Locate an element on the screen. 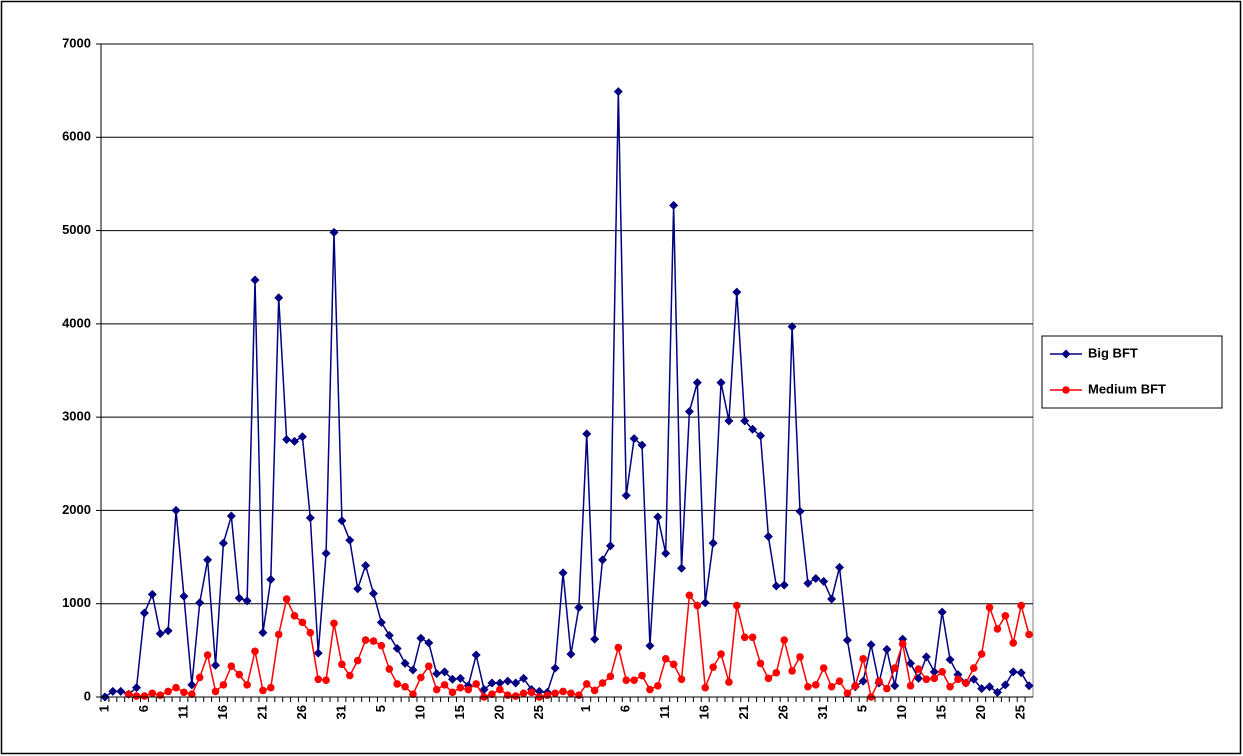 The width and height of the screenshot is (1243, 756). y-tick-label: 5000 is located at coordinates (76, 229).